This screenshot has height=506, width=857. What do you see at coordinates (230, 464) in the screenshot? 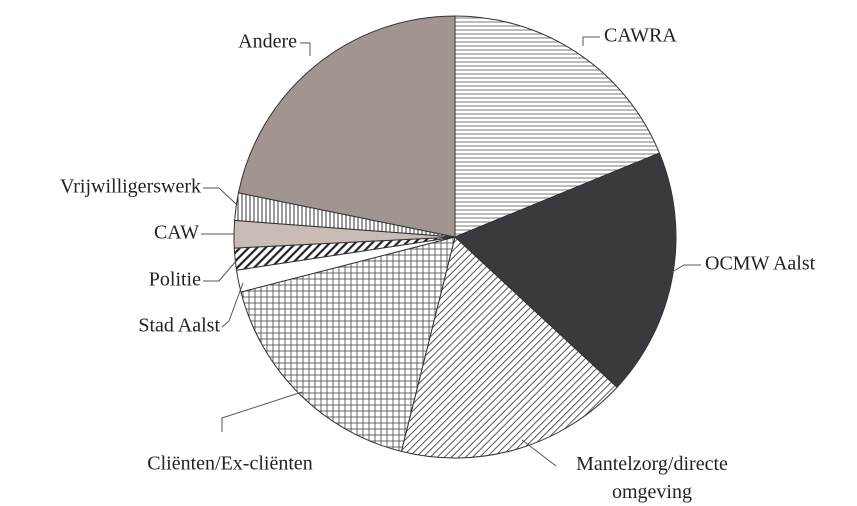
I see `slice-label: Cliënten/Ex-cliënten` at bounding box center [230, 464].